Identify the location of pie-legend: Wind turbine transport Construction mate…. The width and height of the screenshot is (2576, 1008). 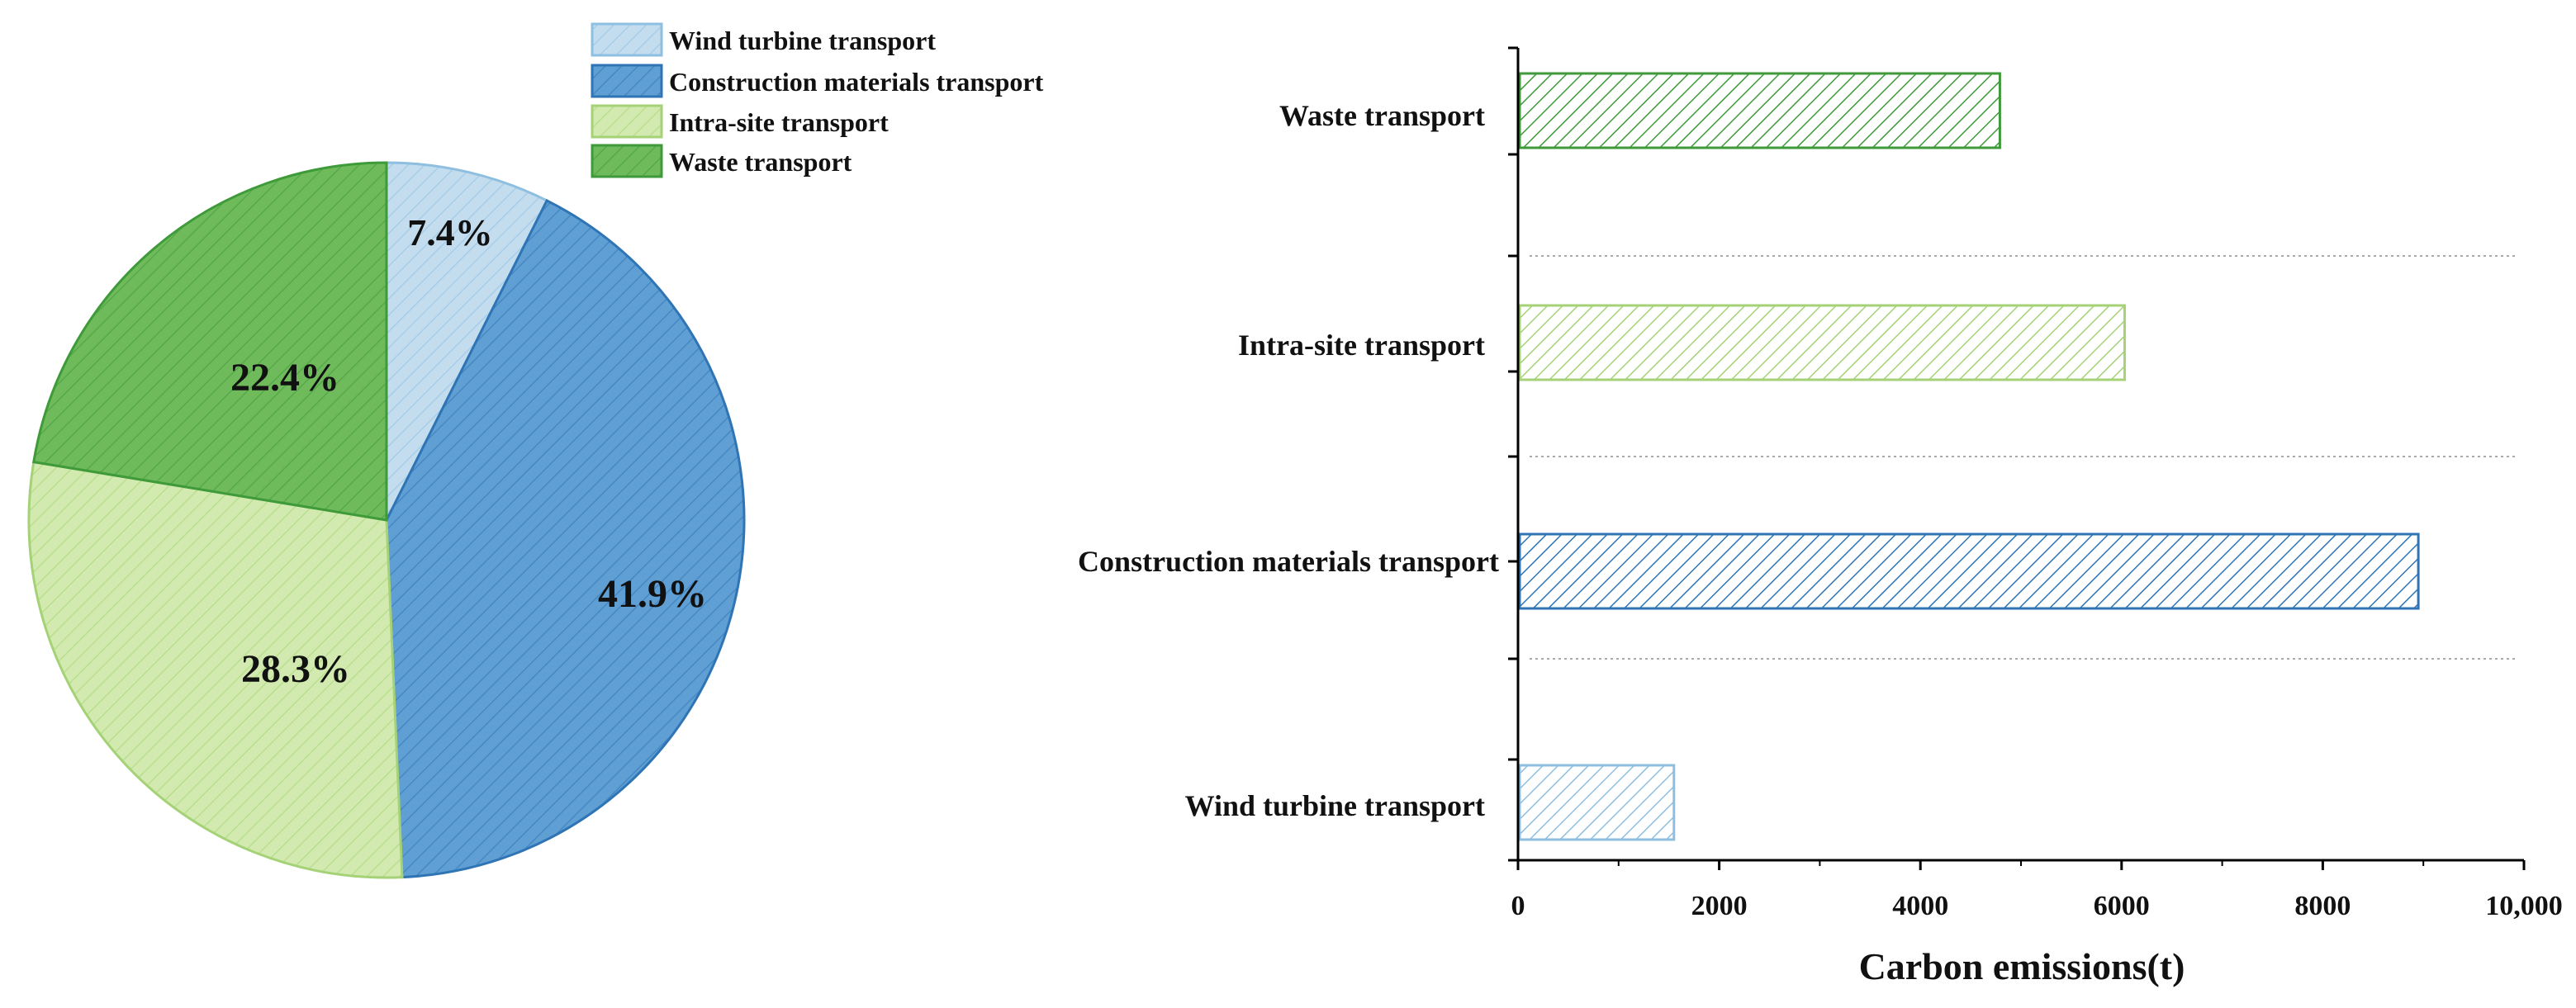
(817, 100).